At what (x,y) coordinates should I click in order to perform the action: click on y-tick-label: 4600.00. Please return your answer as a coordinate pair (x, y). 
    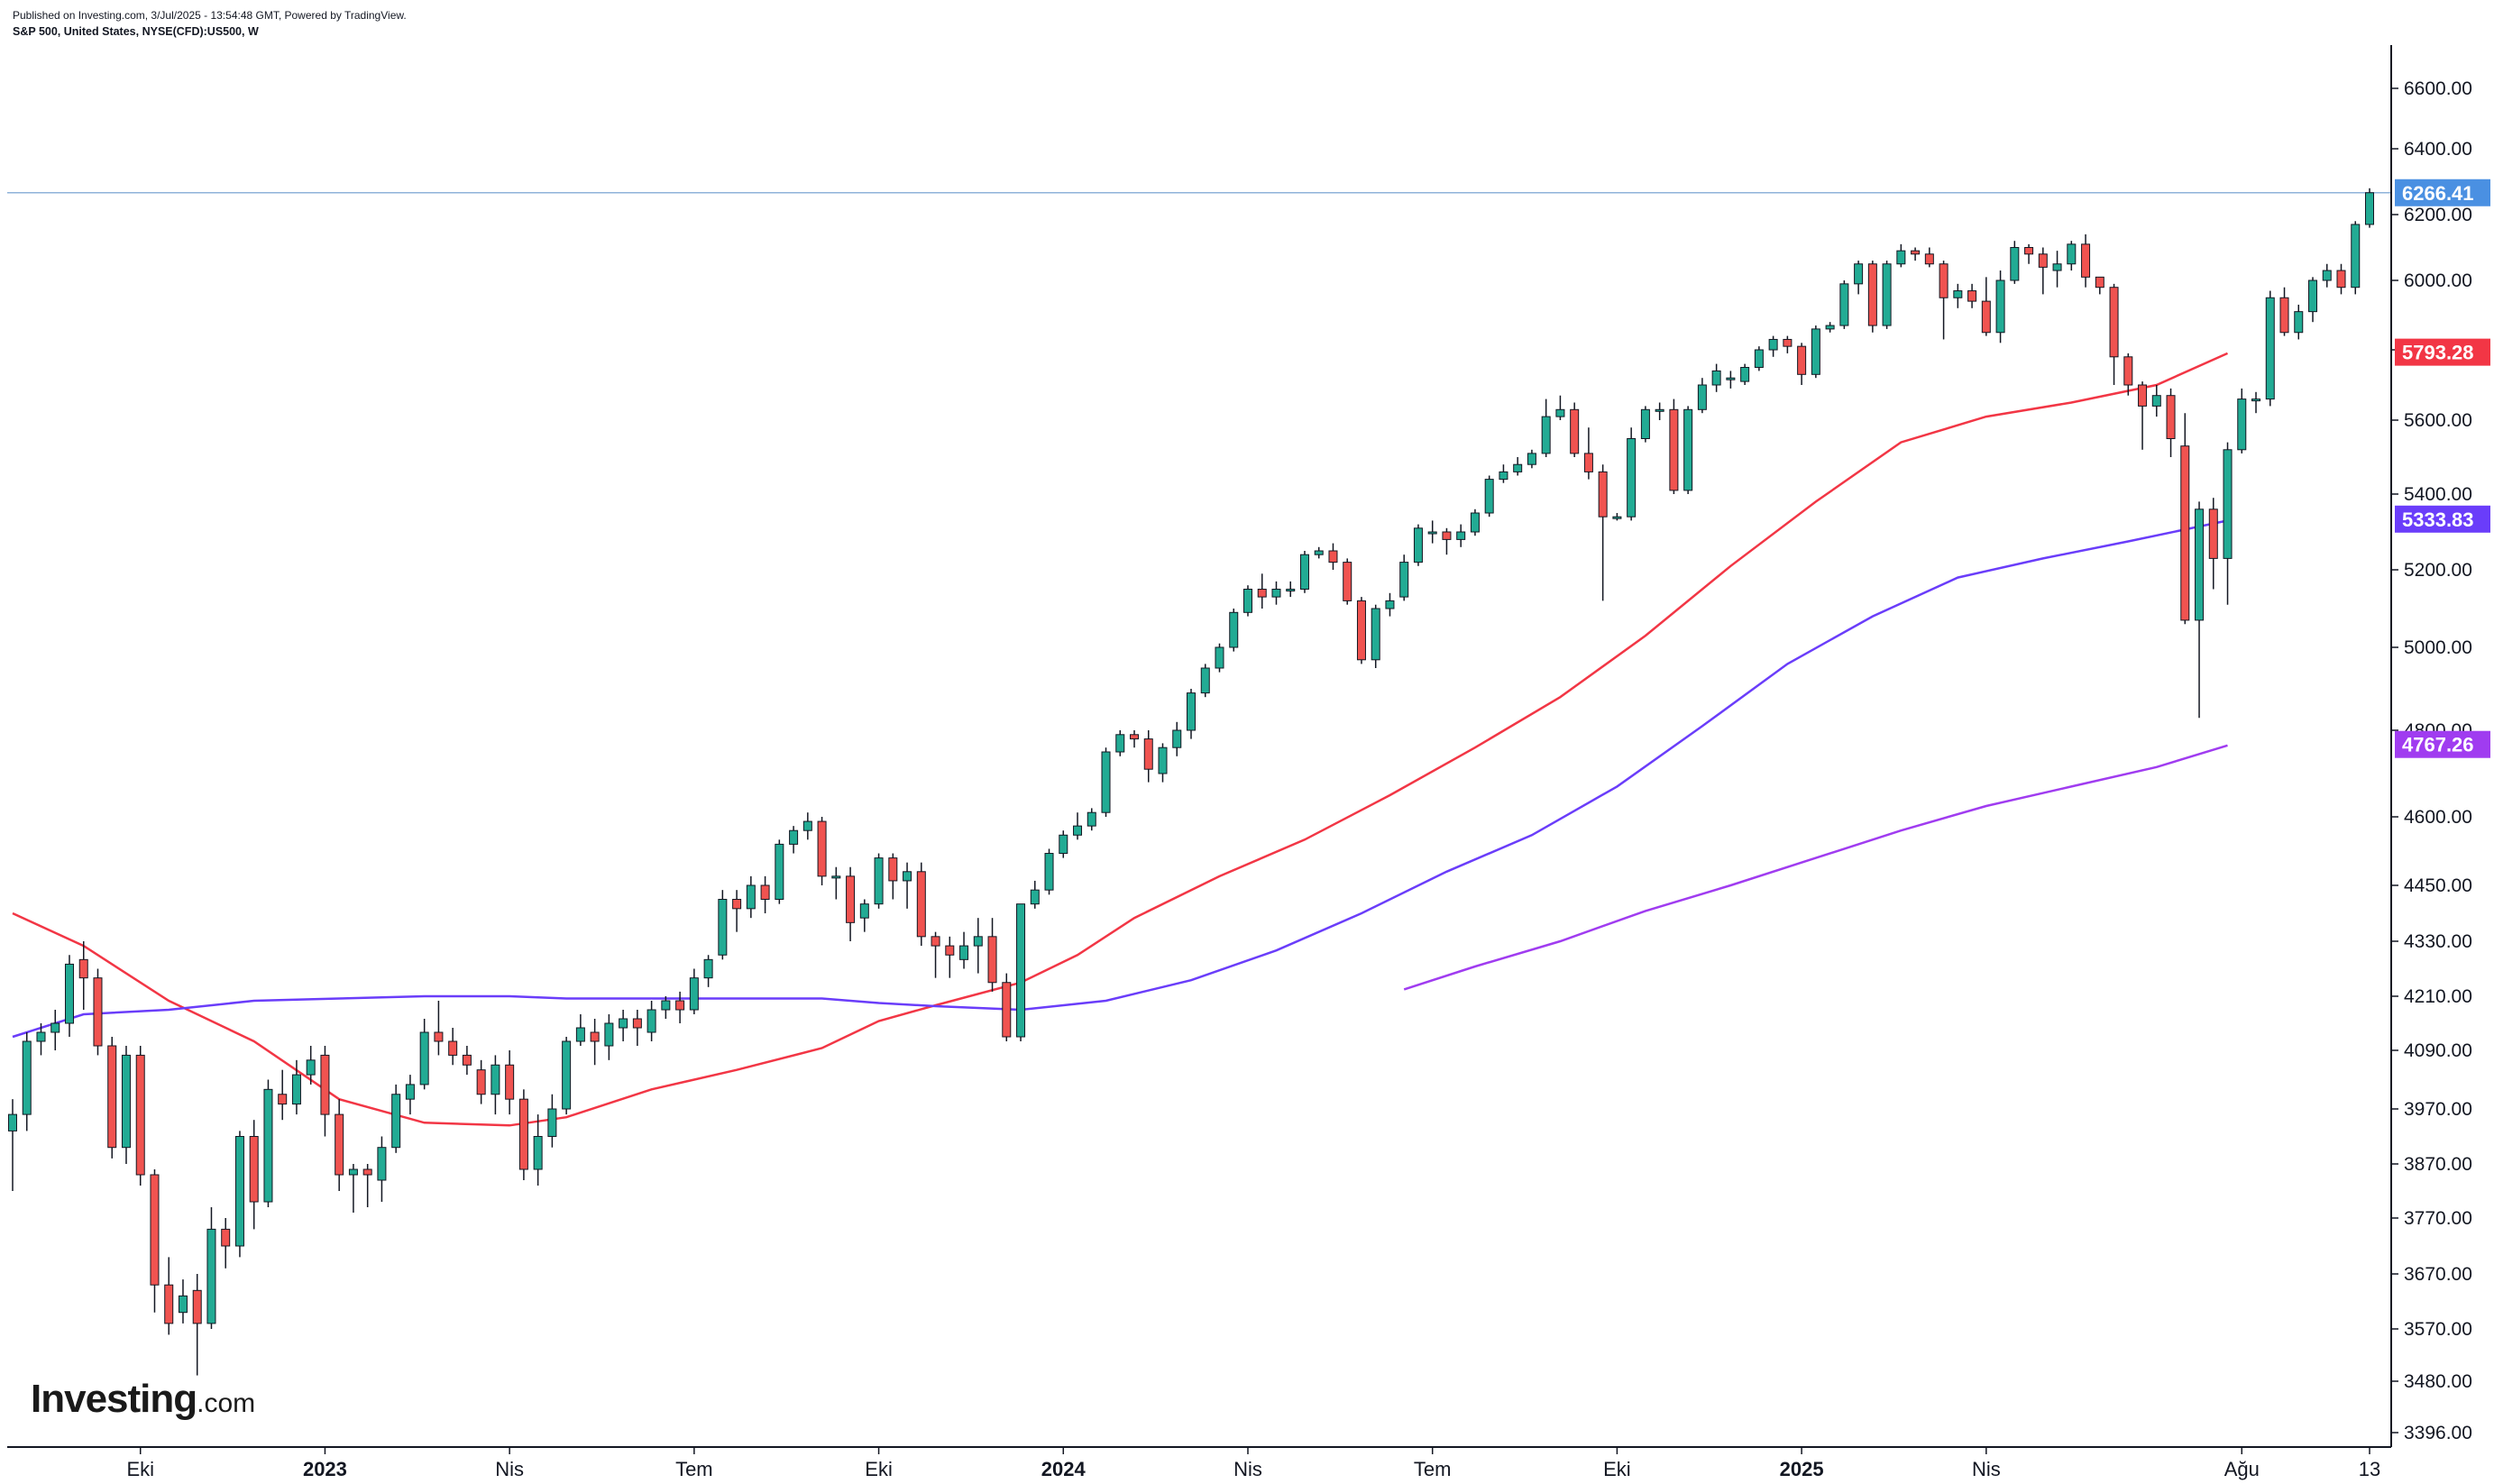
    Looking at the image, I should click on (2438, 817).